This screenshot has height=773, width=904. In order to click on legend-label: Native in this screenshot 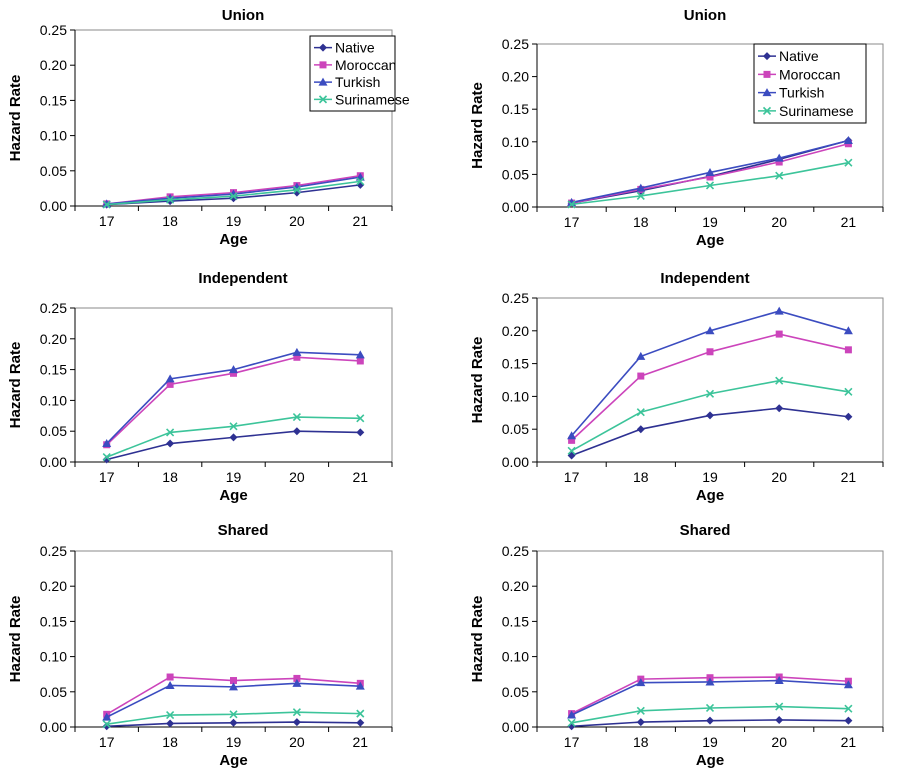, I will do `click(355, 48)`.